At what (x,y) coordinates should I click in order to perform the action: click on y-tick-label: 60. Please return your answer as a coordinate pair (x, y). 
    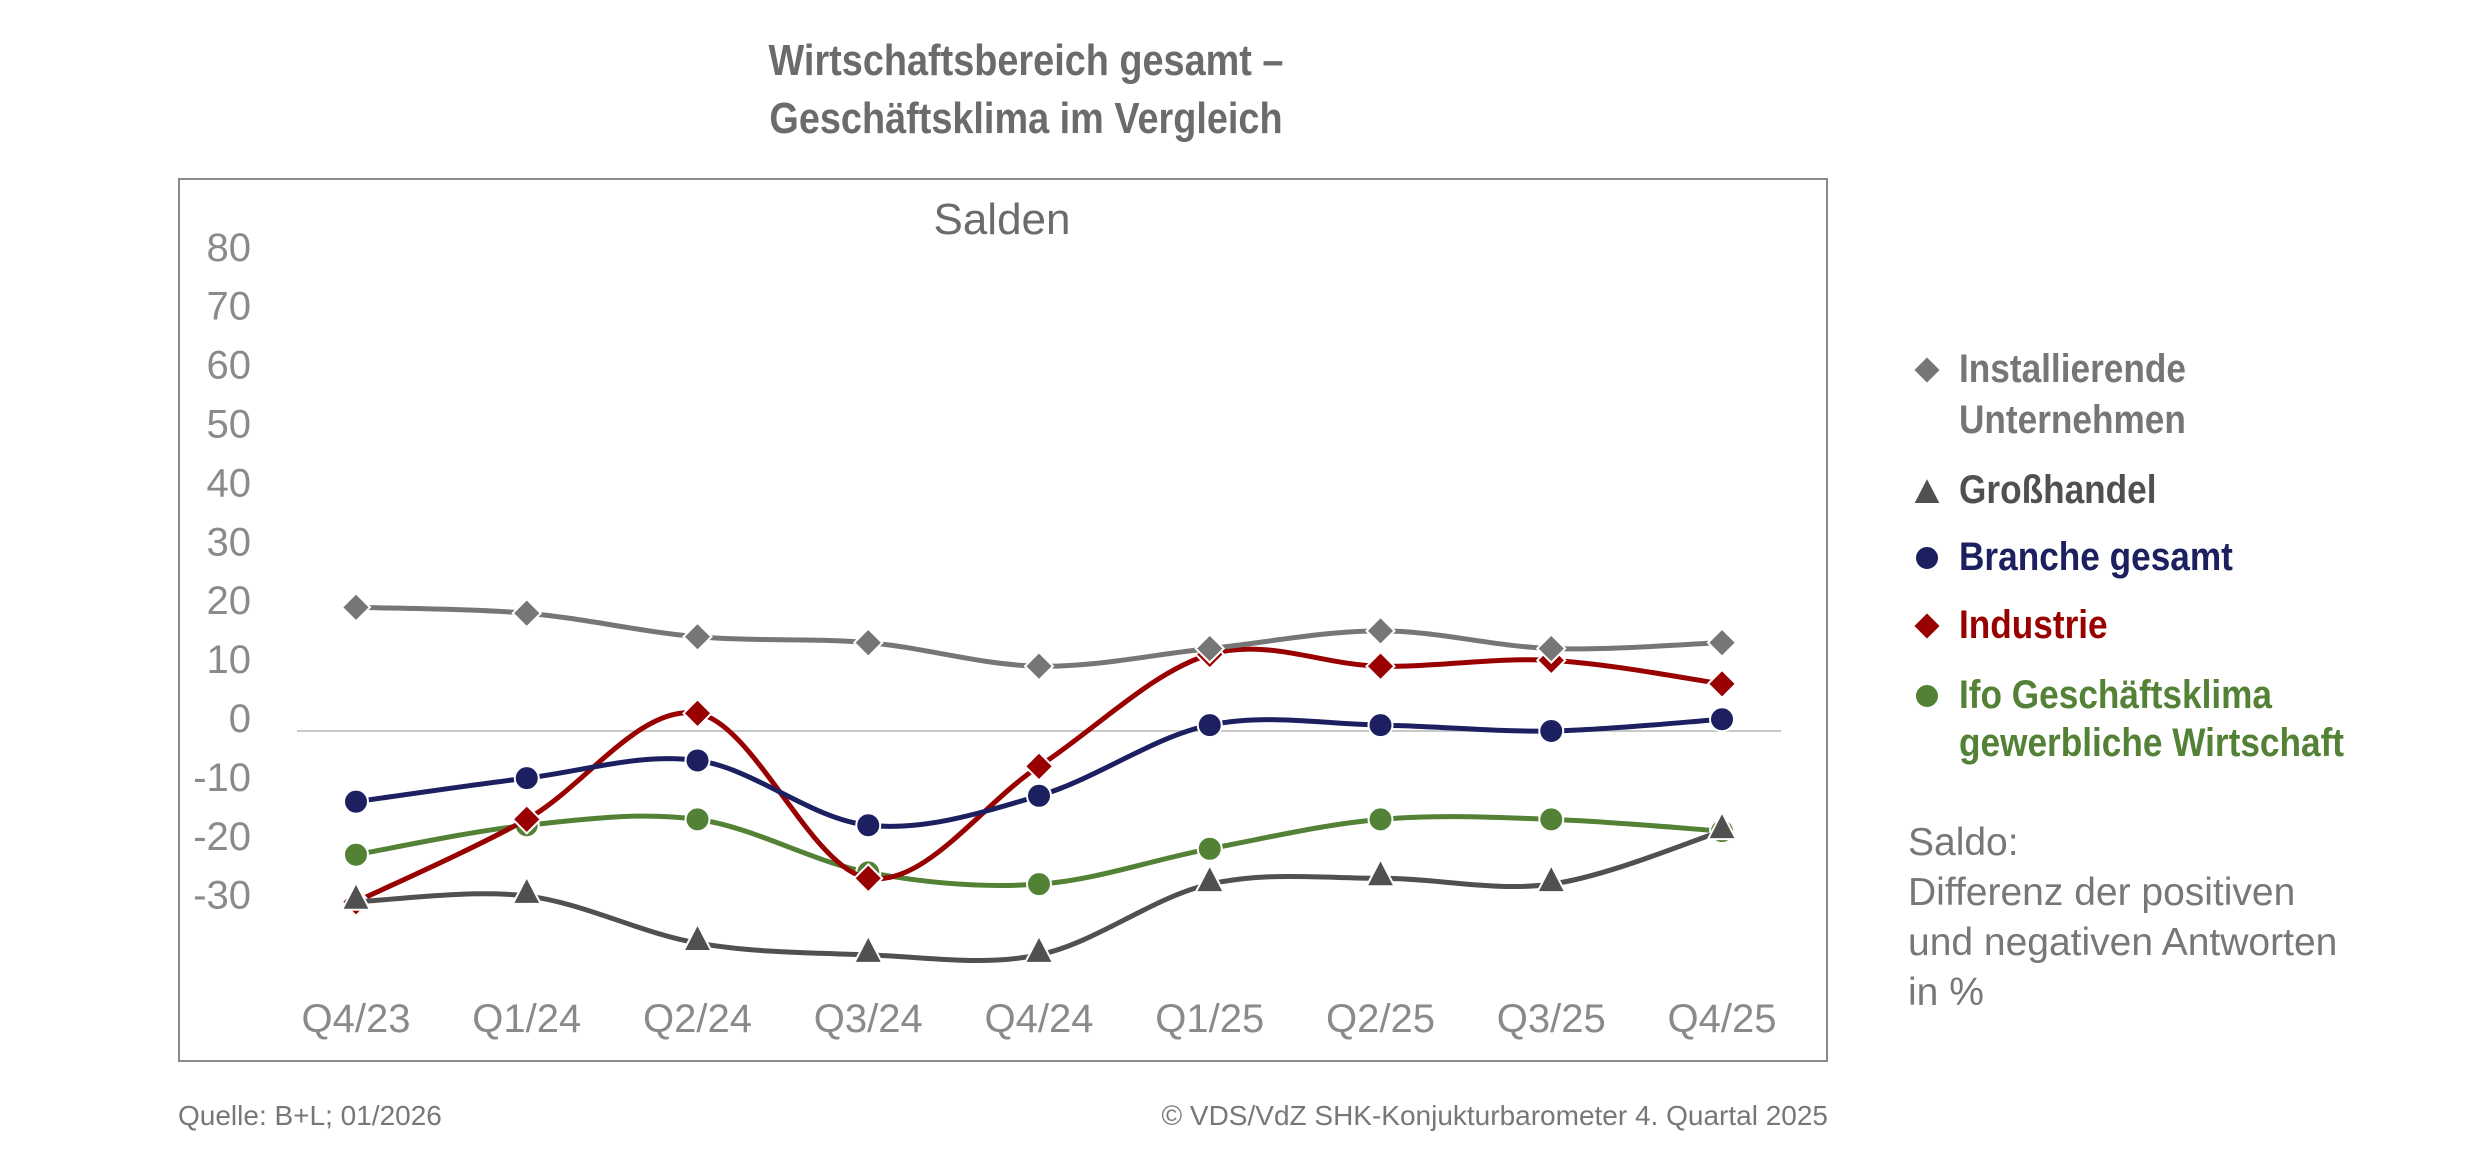
    Looking at the image, I should click on (229, 366).